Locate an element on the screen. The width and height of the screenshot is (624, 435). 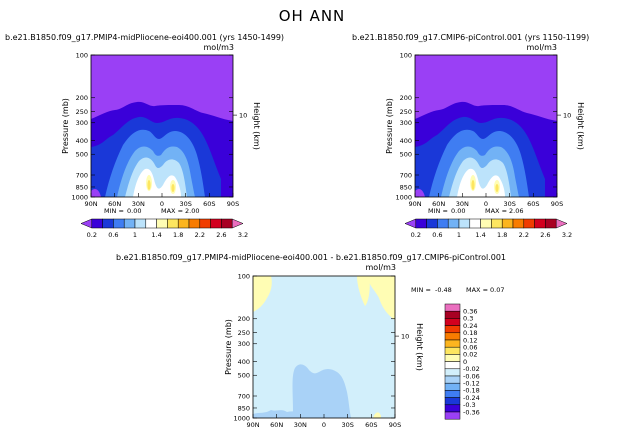
colorbar-tick-label: 2.2 is located at coordinates (524, 235).